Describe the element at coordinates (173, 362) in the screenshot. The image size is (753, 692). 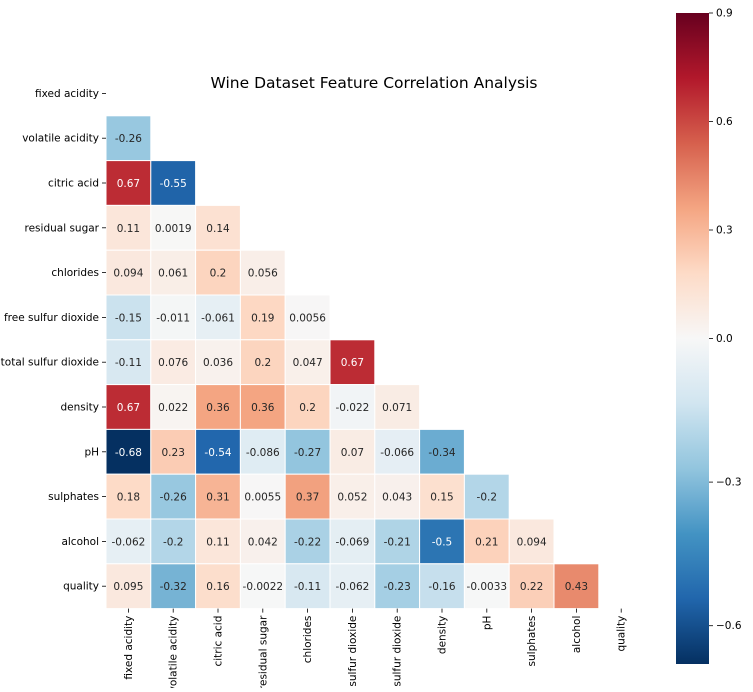
I see `heatmap-cell-total-sulfur-dioxide-volatile-acidity: 0.076` at that location.